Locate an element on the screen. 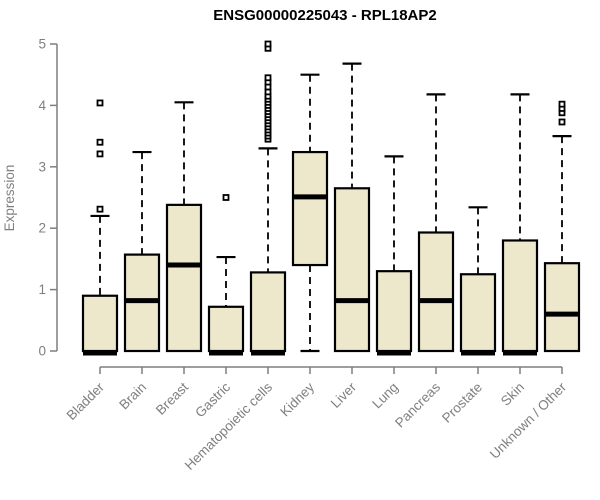 This screenshot has height=500, width=600. x-tick-label: Skin is located at coordinates (512, 394).